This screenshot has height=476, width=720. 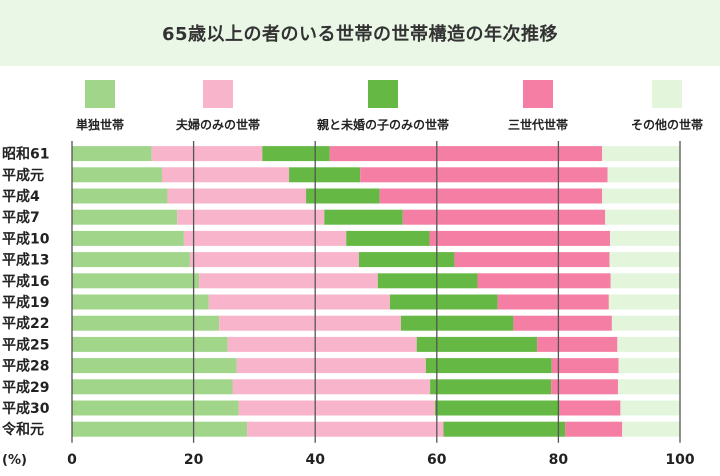 I want to click on category-label: 昭和61, so click(x=25, y=155).